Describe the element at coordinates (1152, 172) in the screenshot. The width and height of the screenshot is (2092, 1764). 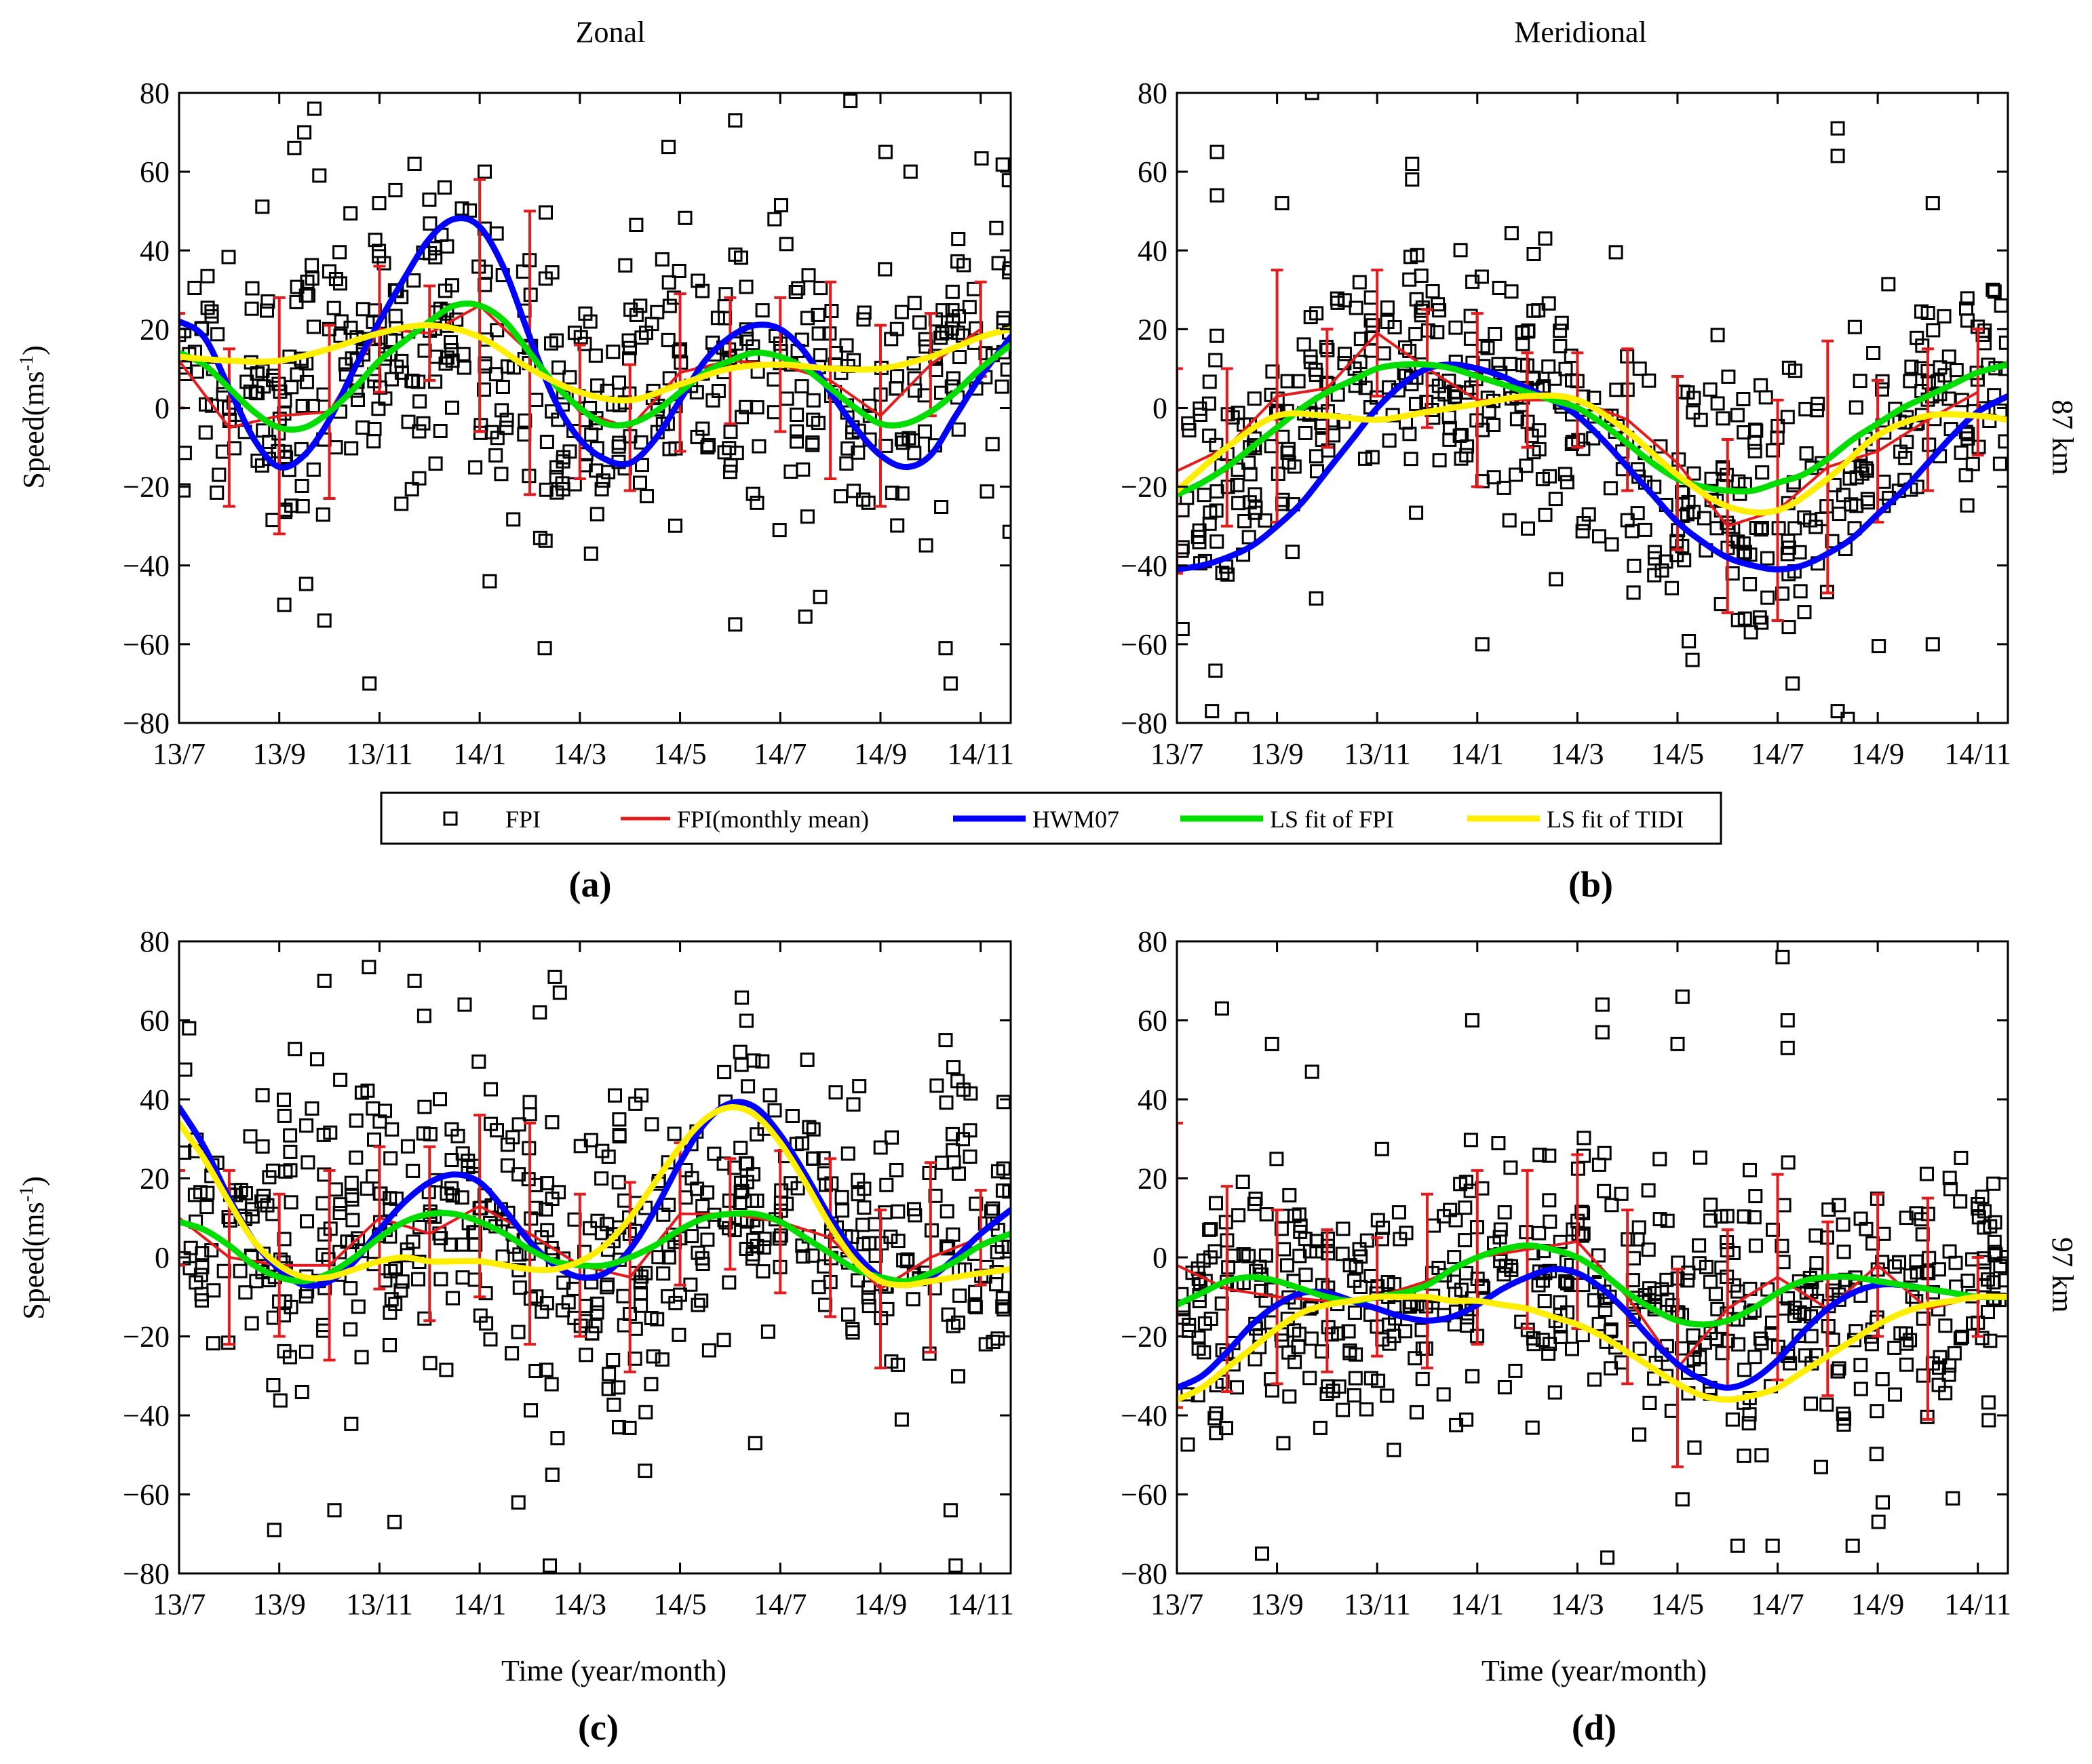
I see `ytick-label: 60` at that location.